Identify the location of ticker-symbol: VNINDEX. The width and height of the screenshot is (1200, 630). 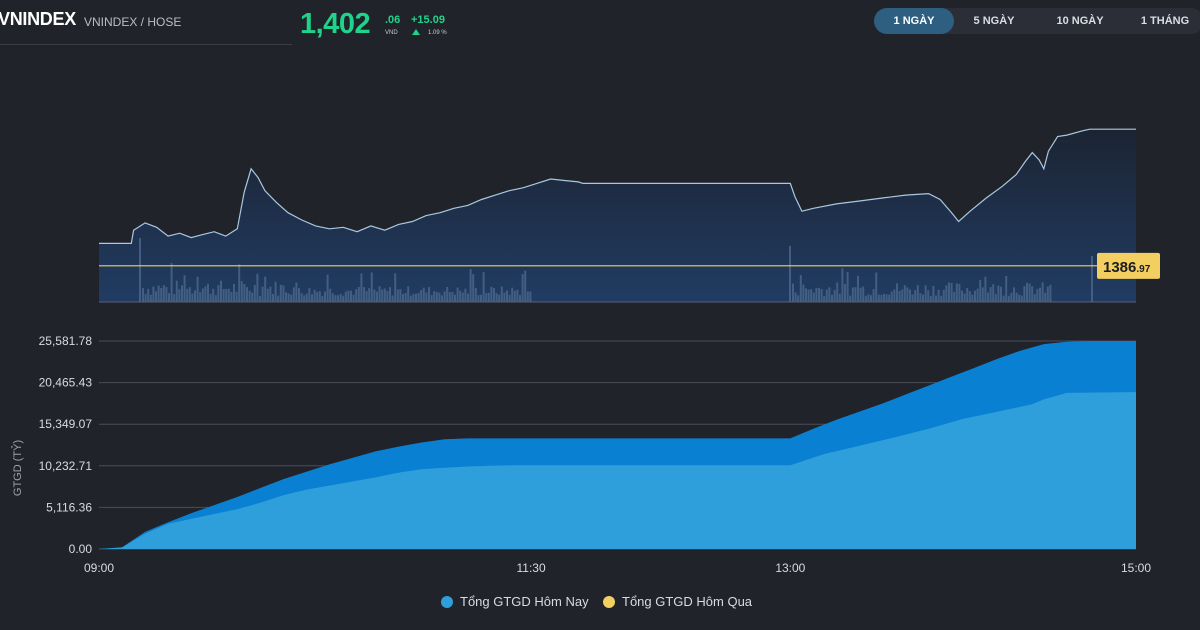
(38, 19).